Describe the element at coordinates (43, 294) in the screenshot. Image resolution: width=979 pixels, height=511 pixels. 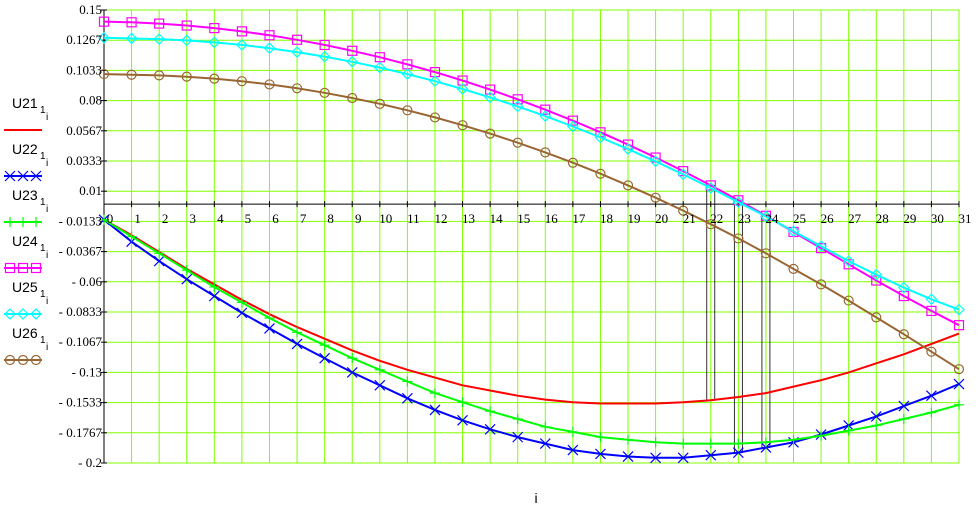
I see `legend-label-sub: 1` at that location.